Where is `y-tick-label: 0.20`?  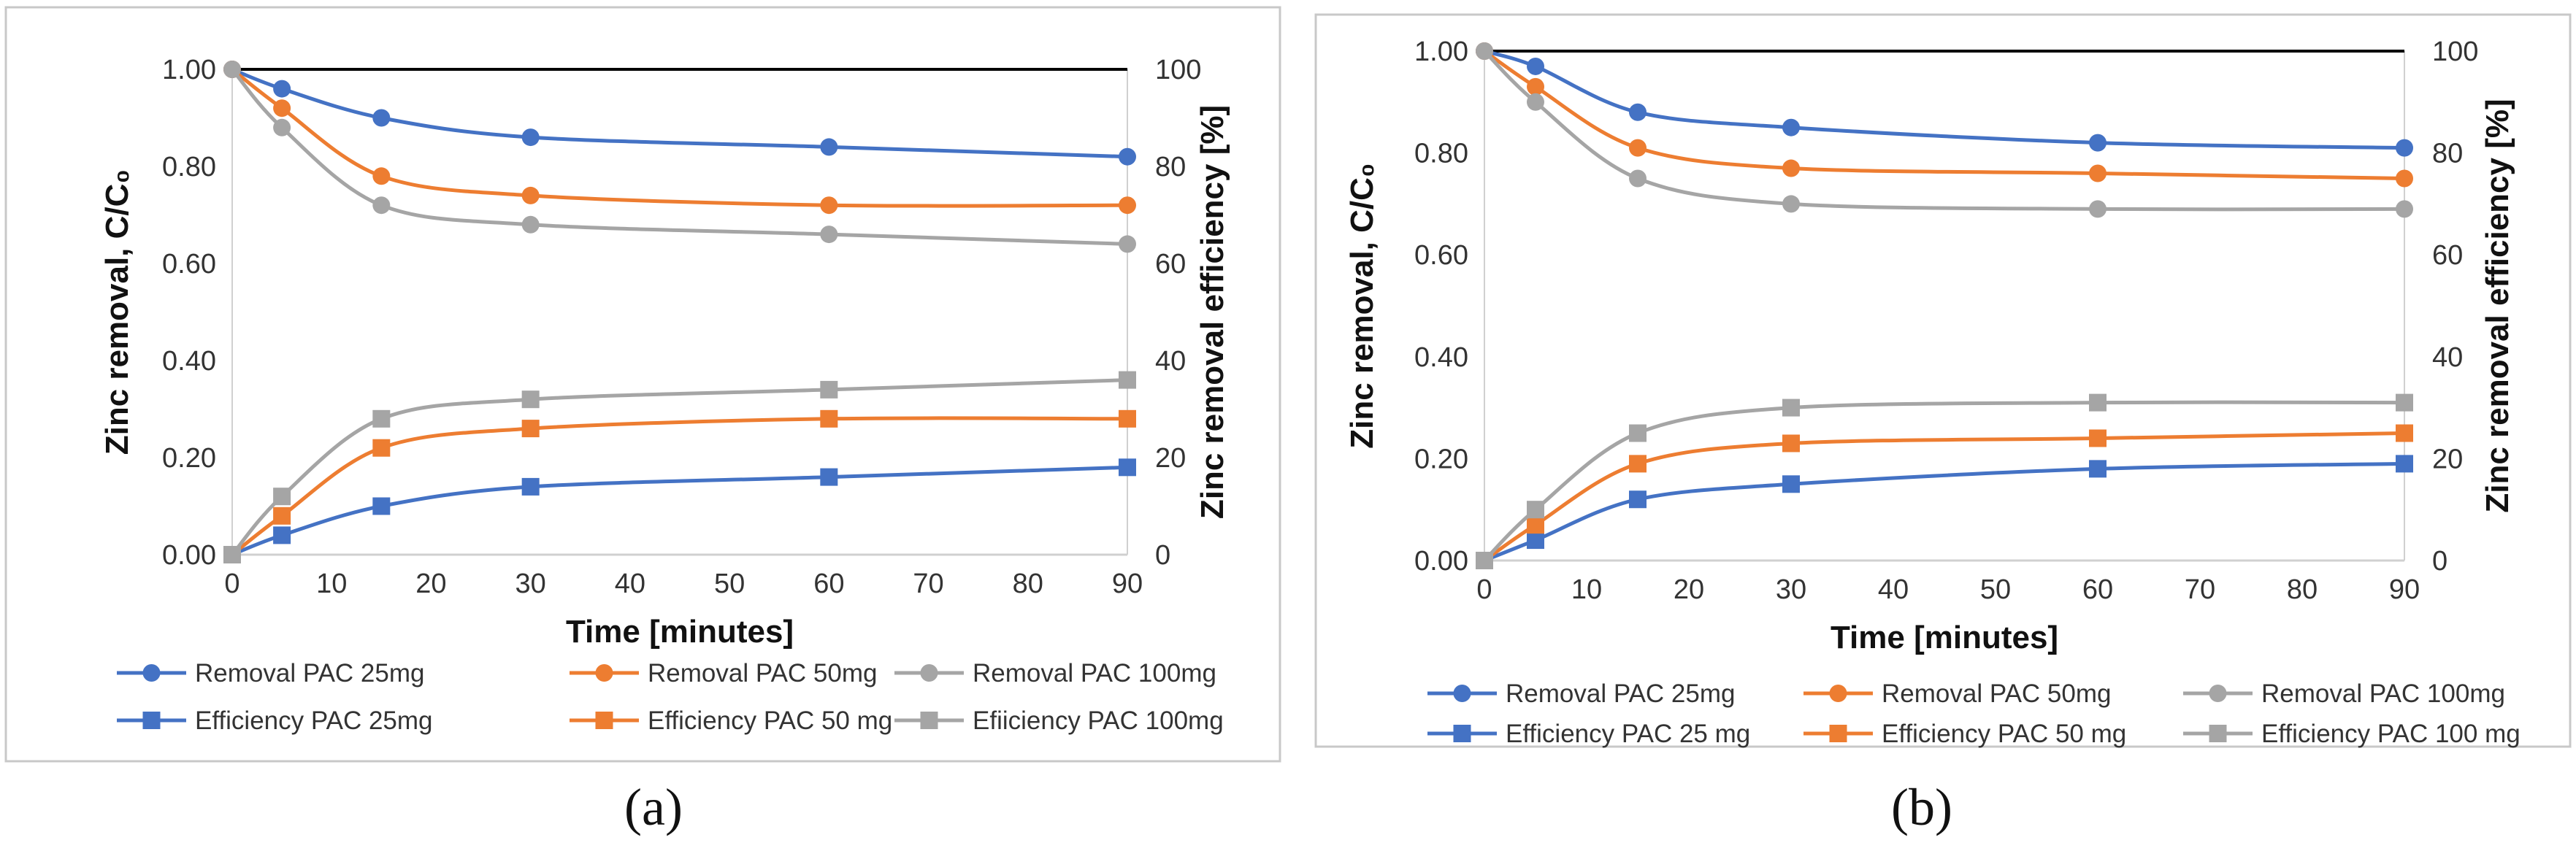
y-tick-label: 0.20 is located at coordinates (189, 458).